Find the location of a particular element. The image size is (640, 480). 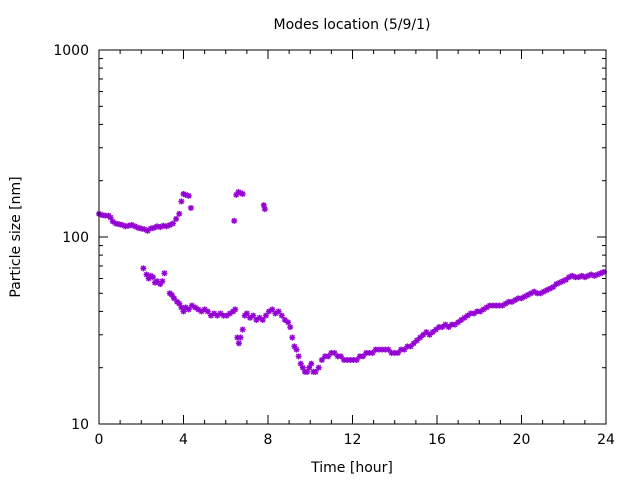

x-tick-label: 24 is located at coordinates (606, 440).